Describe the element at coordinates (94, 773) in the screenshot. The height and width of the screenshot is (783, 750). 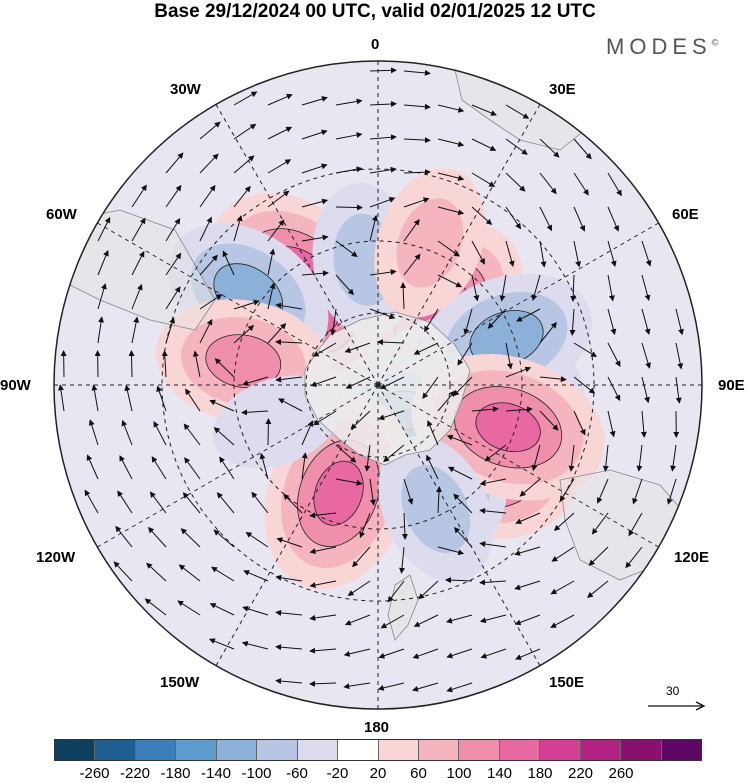
I see `colorbar-tick-label: -260` at that location.